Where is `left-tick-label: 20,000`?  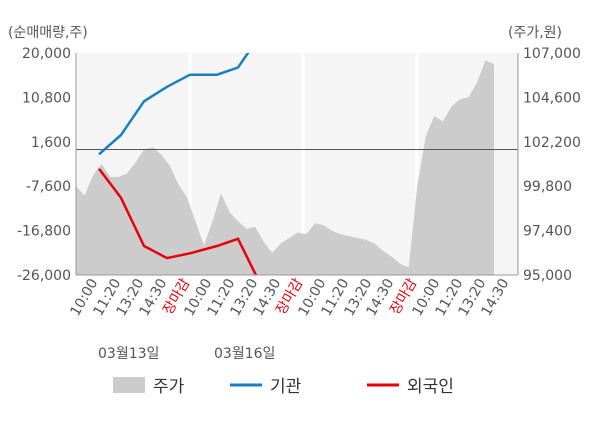
left-tick-label: 20,000 is located at coordinates (46, 54).